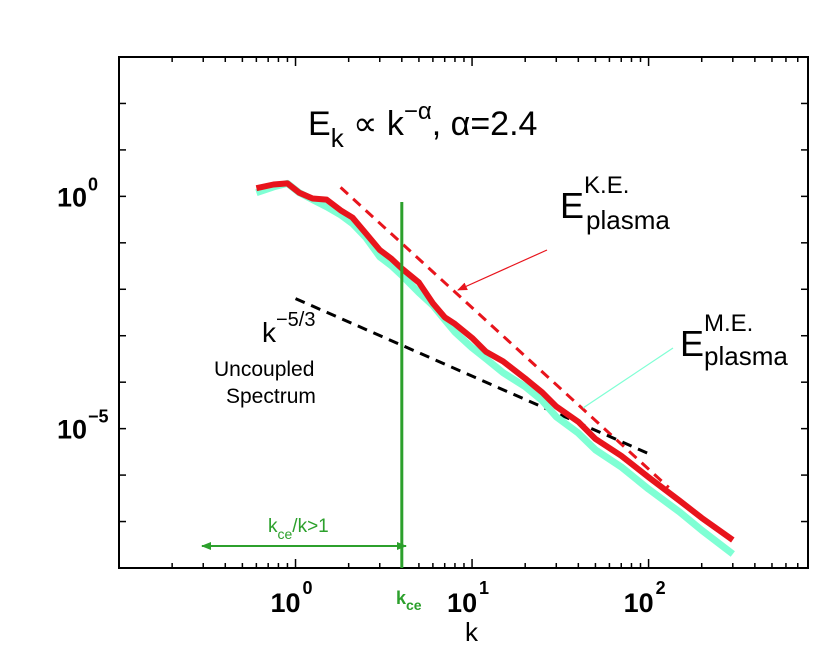 The width and height of the screenshot is (830, 653). I want to click on uncoupled-label: Uncoupled, so click(264, 369).